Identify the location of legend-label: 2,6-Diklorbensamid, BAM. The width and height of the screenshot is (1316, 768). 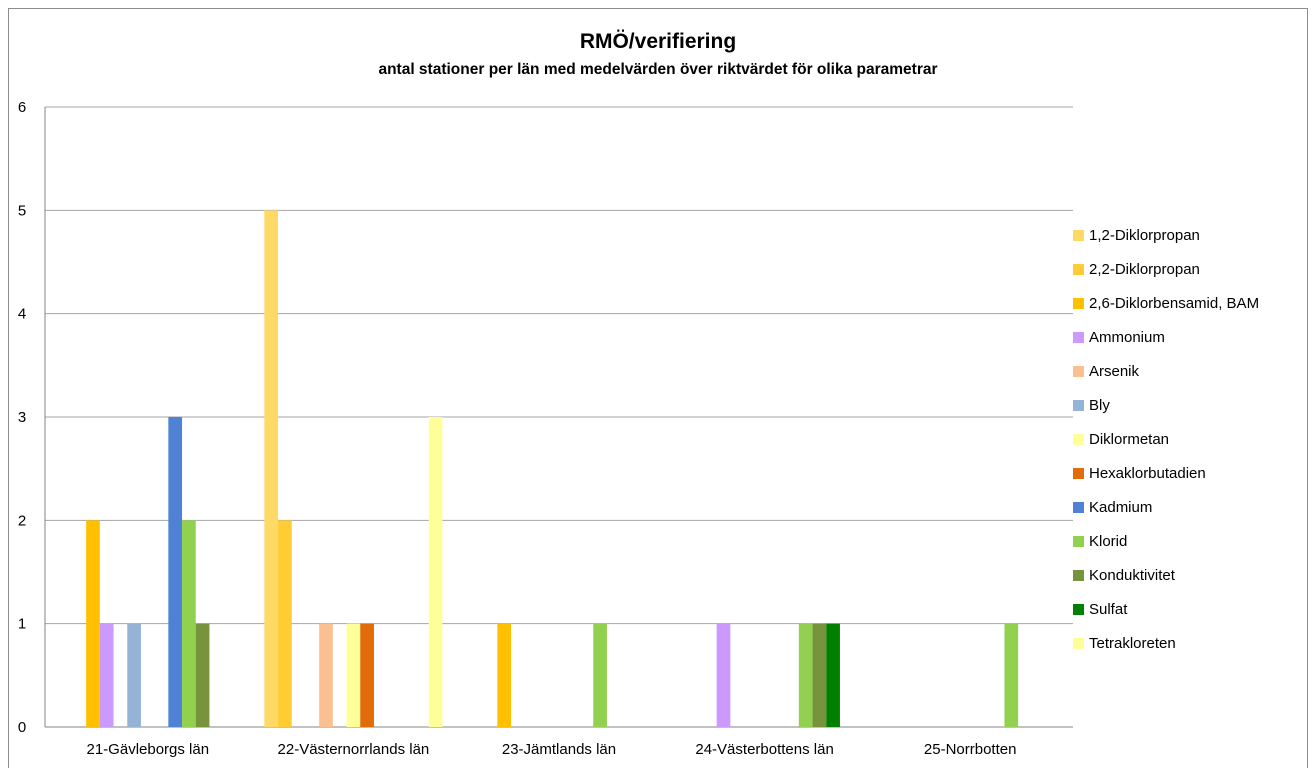
(1174, 303).